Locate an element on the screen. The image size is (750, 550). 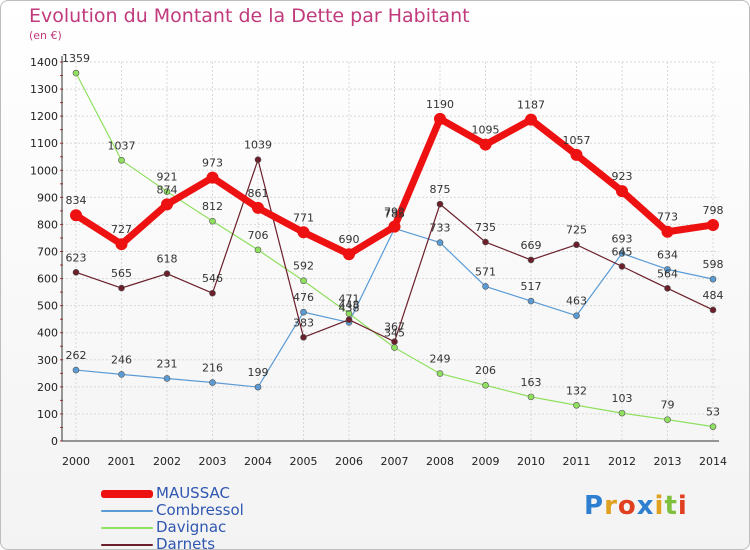
x-tick-label: 2006 is located at coordinates (349, 461).